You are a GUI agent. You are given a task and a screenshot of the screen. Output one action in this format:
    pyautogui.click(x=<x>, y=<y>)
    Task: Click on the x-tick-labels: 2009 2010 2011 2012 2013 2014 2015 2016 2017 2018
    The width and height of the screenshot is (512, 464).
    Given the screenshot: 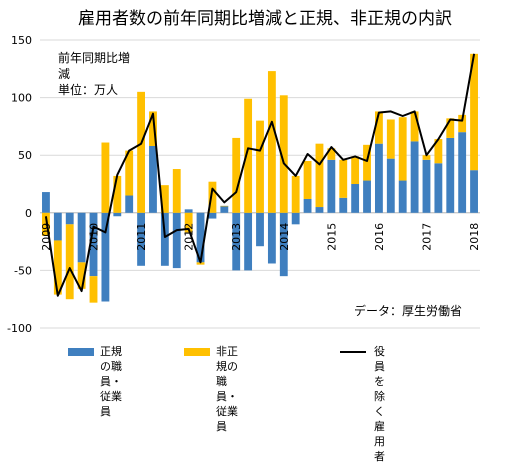 What is the action you would take?
    pyautogui.click(x=260, y=237)
    